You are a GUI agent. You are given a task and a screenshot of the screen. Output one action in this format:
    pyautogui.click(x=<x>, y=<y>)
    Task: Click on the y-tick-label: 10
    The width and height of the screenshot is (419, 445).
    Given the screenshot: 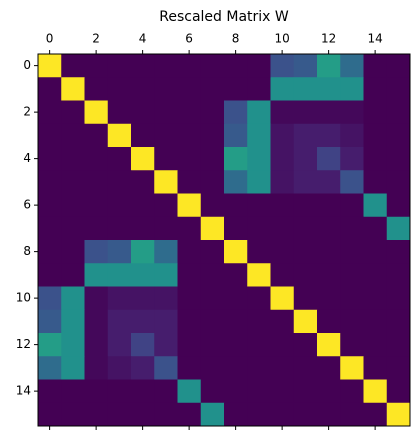 What is the action you would take?
    pyautogui.click(x=23, y=298)
    